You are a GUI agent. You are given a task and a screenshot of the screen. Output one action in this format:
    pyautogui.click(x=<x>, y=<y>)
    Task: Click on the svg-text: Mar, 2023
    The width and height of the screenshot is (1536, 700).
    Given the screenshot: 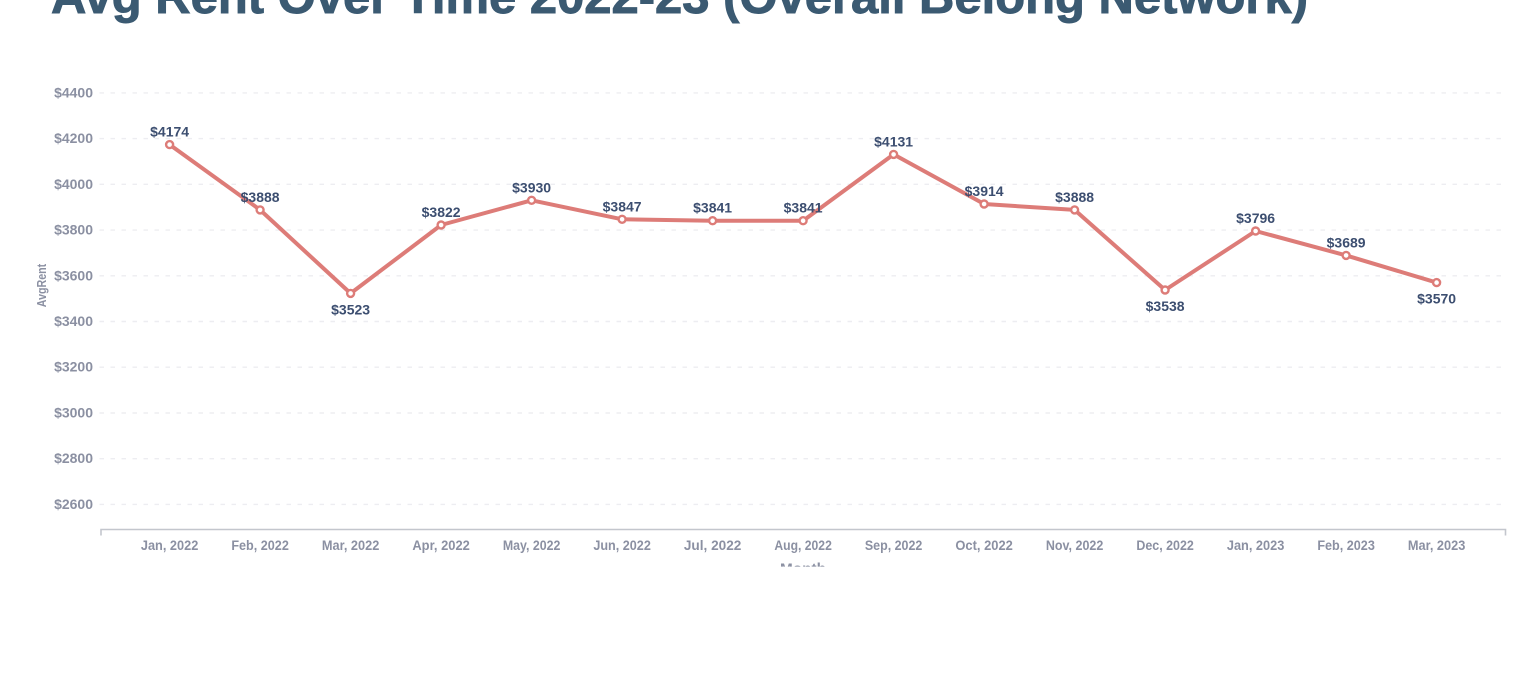 What is the action you would take?
    pyautogui.click(x=1437, y=545)
    